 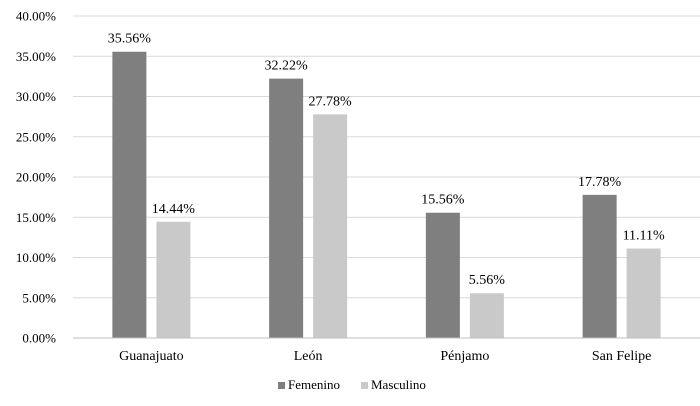 What do you see at coordinates (644, 236) in the screenshot?
I see `data-label-masculino-san-felipe: 11.11%` at bounding box center [644, 236].